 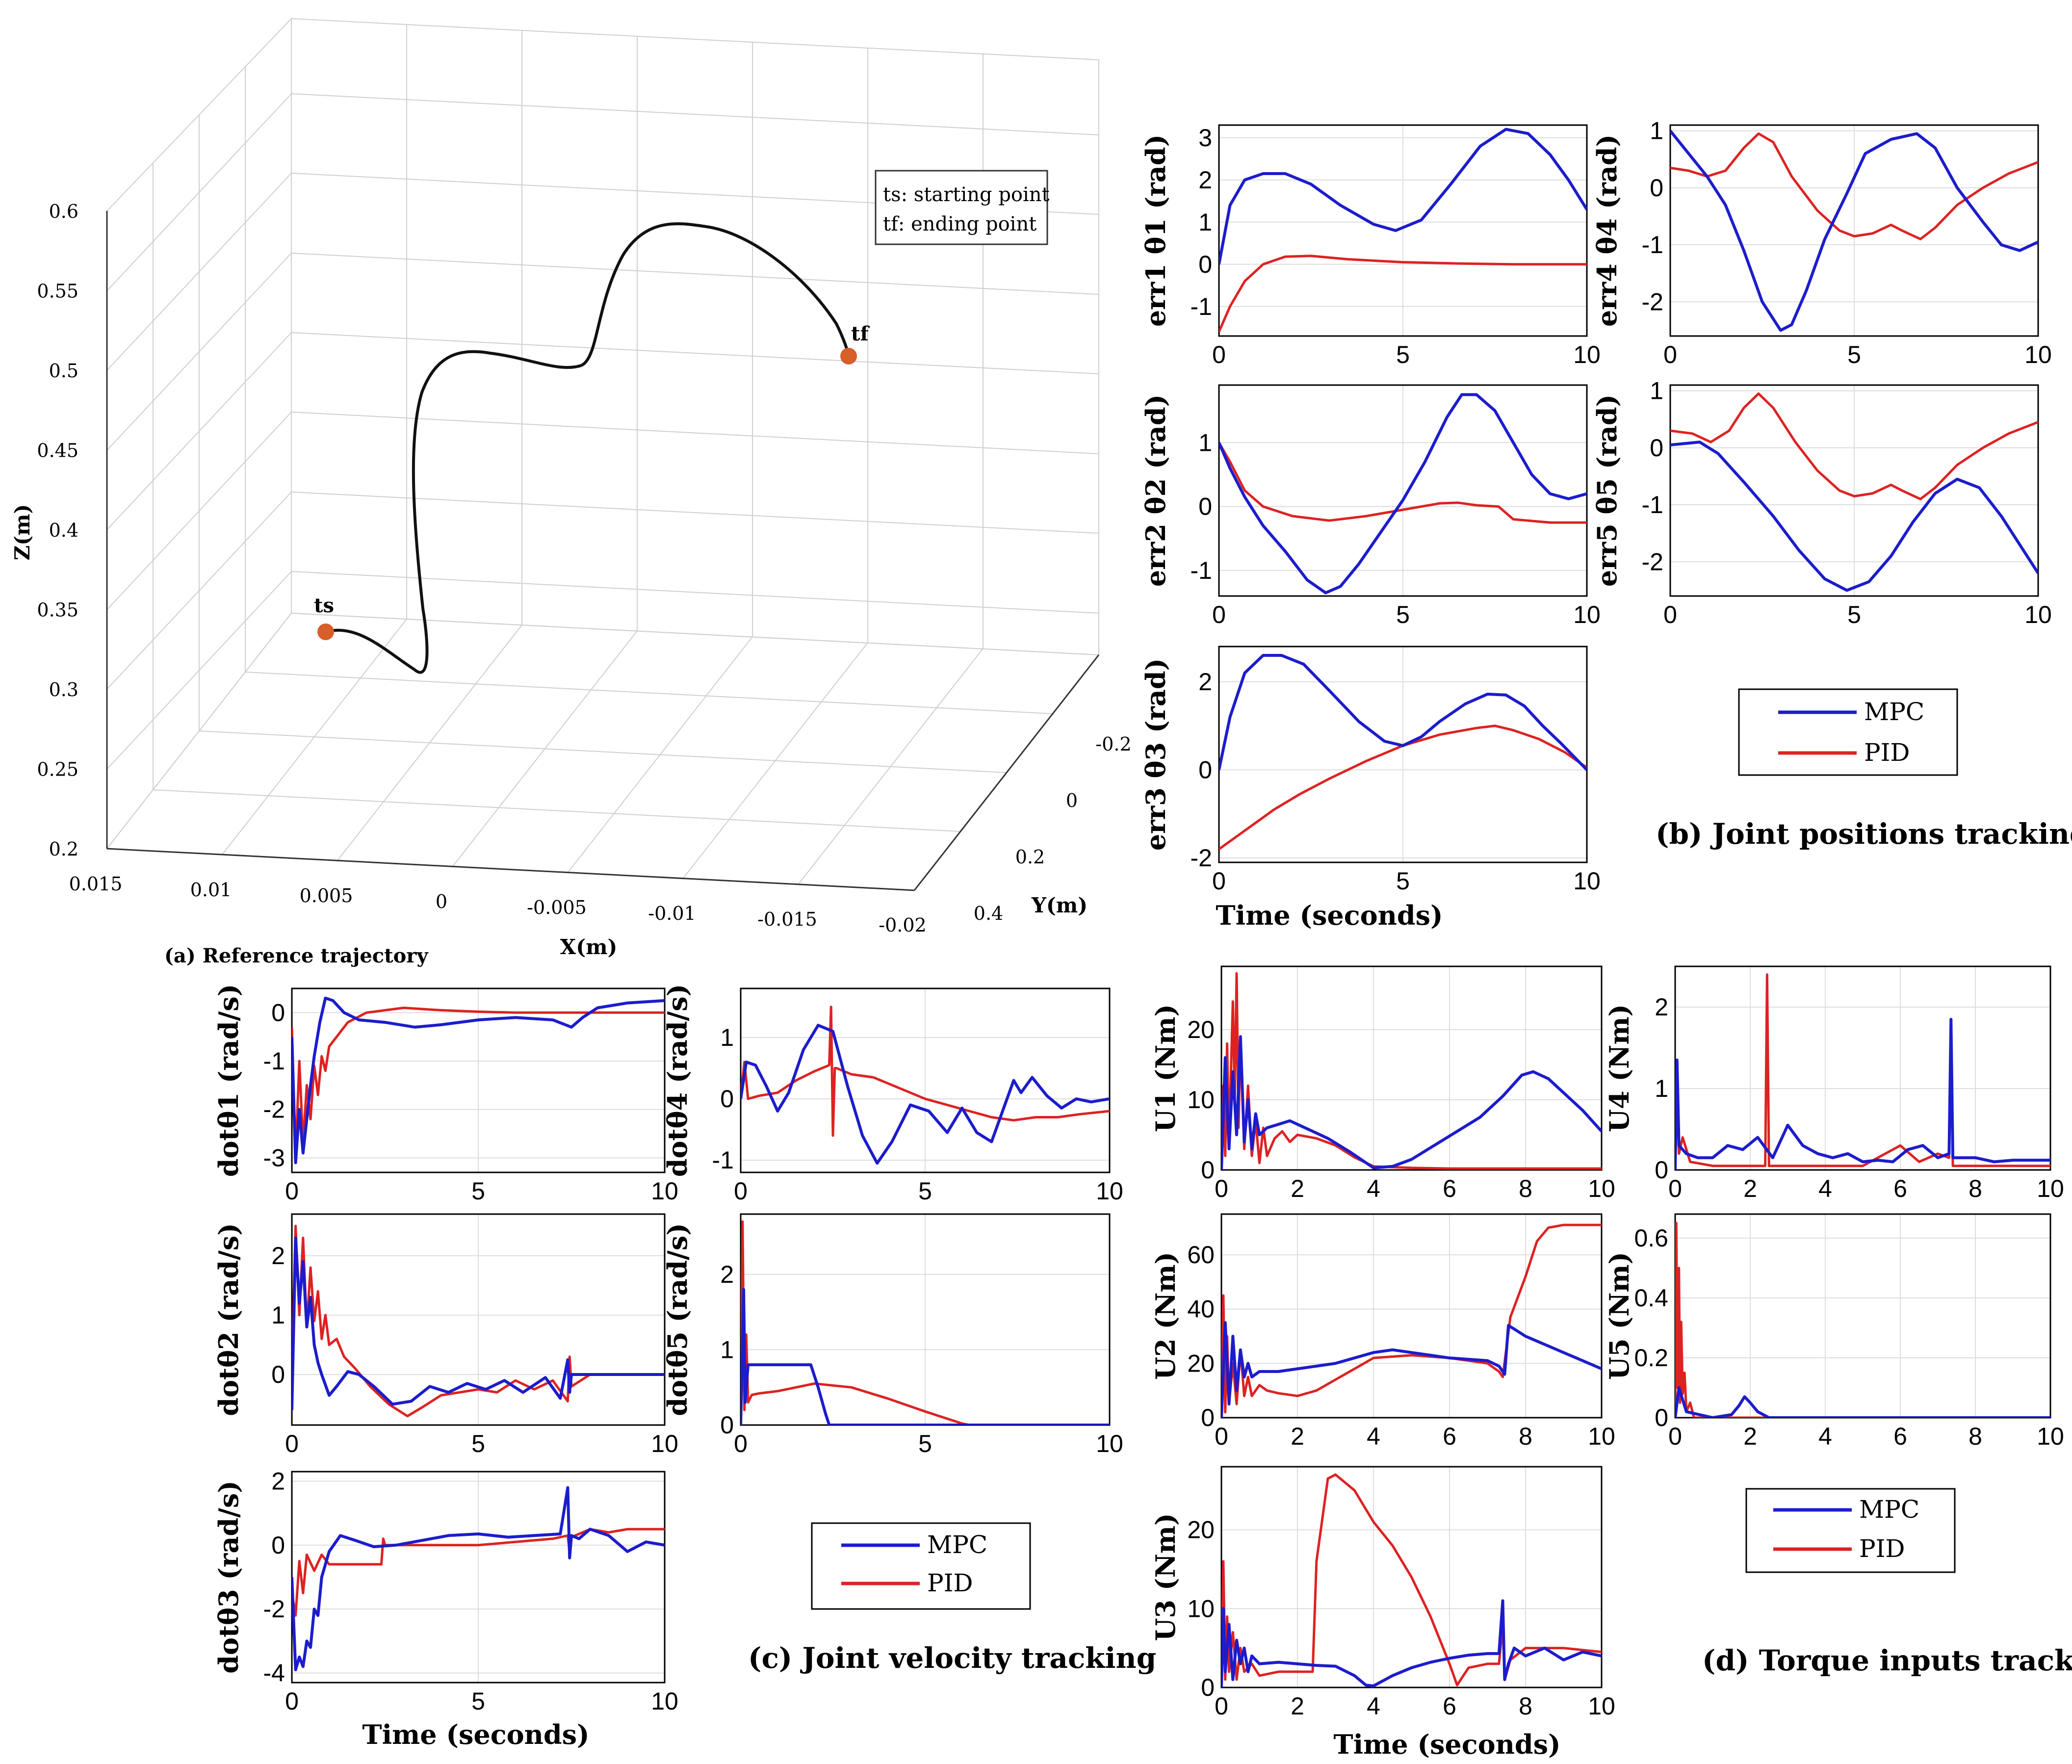 I want to click on plot-frame, so click(x=1411, y=1316).